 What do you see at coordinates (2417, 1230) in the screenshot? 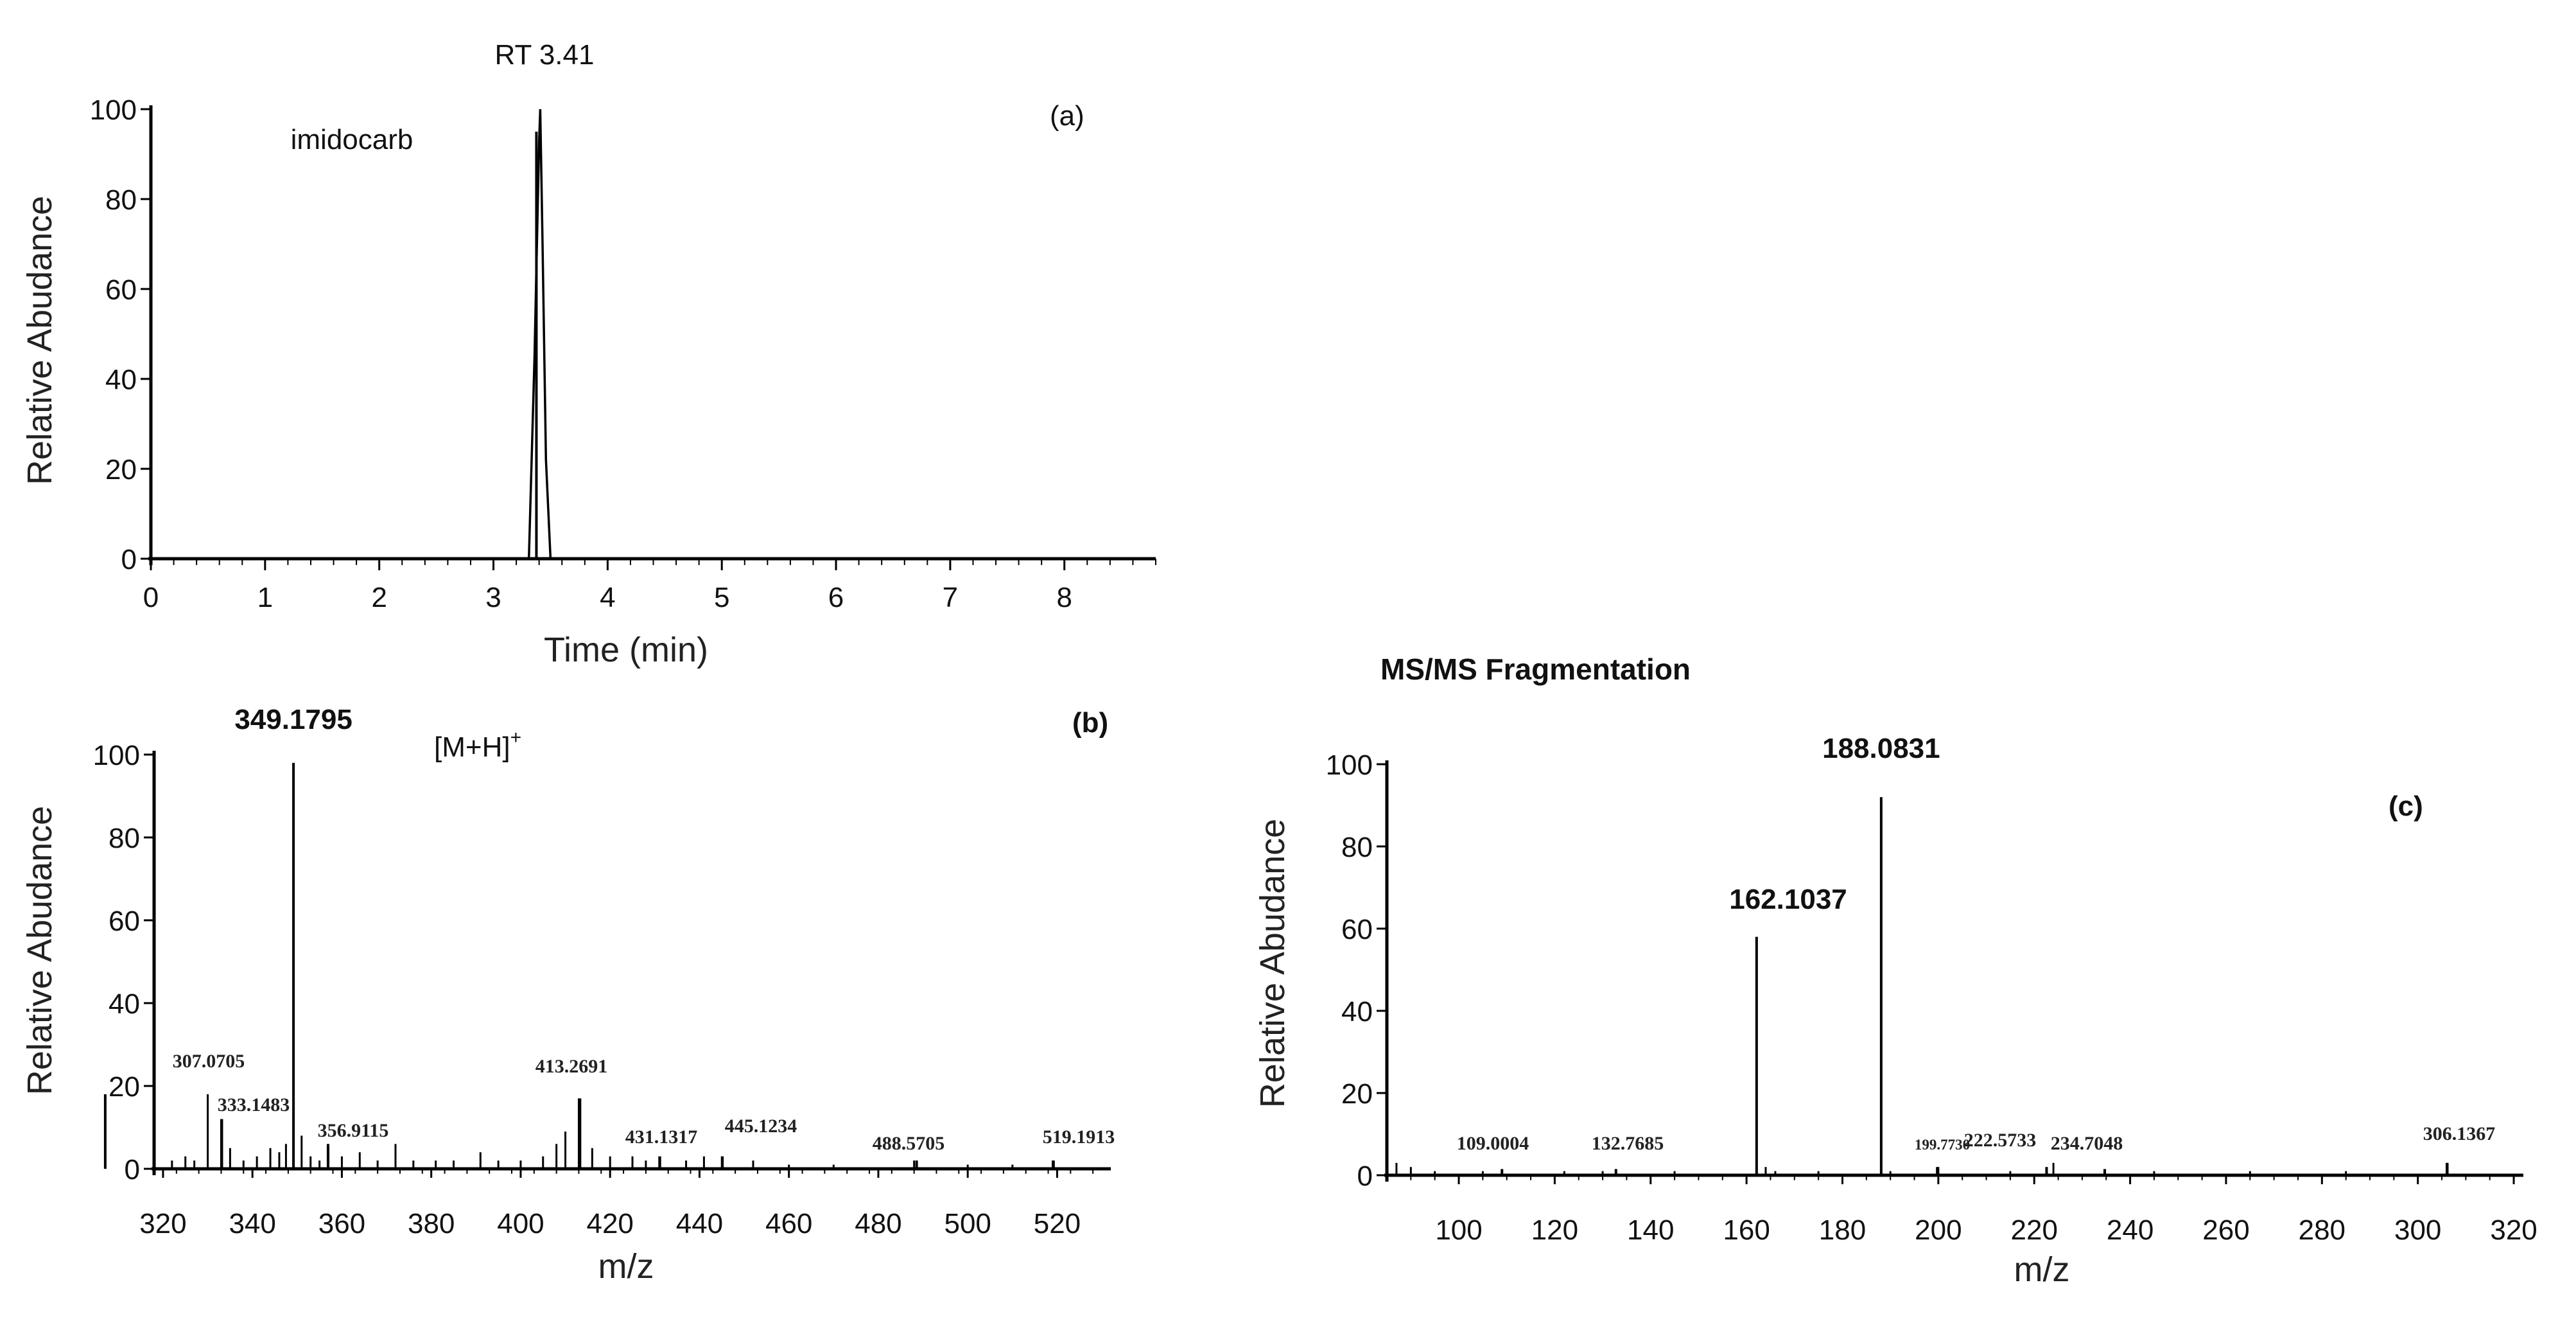
I see `x-tick-label: 300` at bounding box center [2417, 1230].